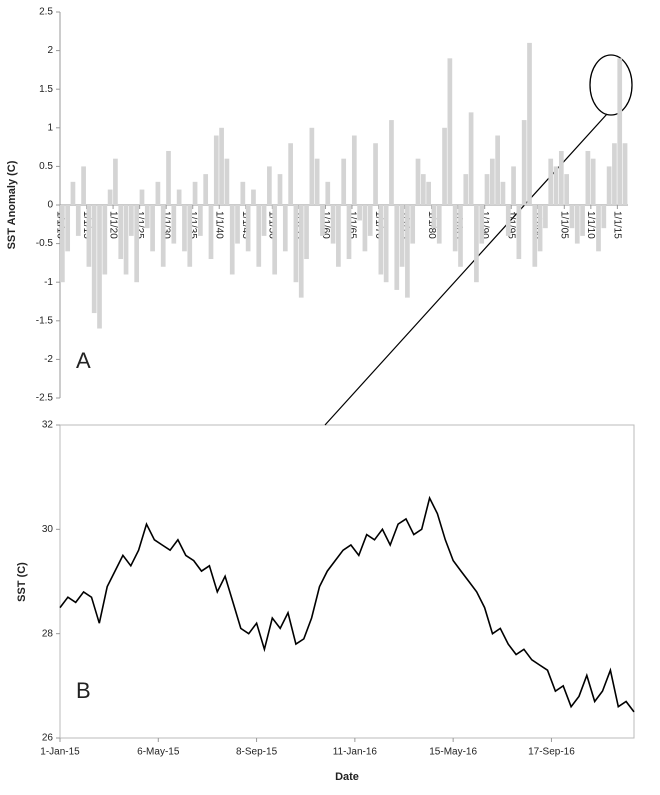 This screenshot has width=660, height=795. Describe the element at coordinates (453, 752) in the screenshot. I see `x-tick-label: 15-May-16` at that location.